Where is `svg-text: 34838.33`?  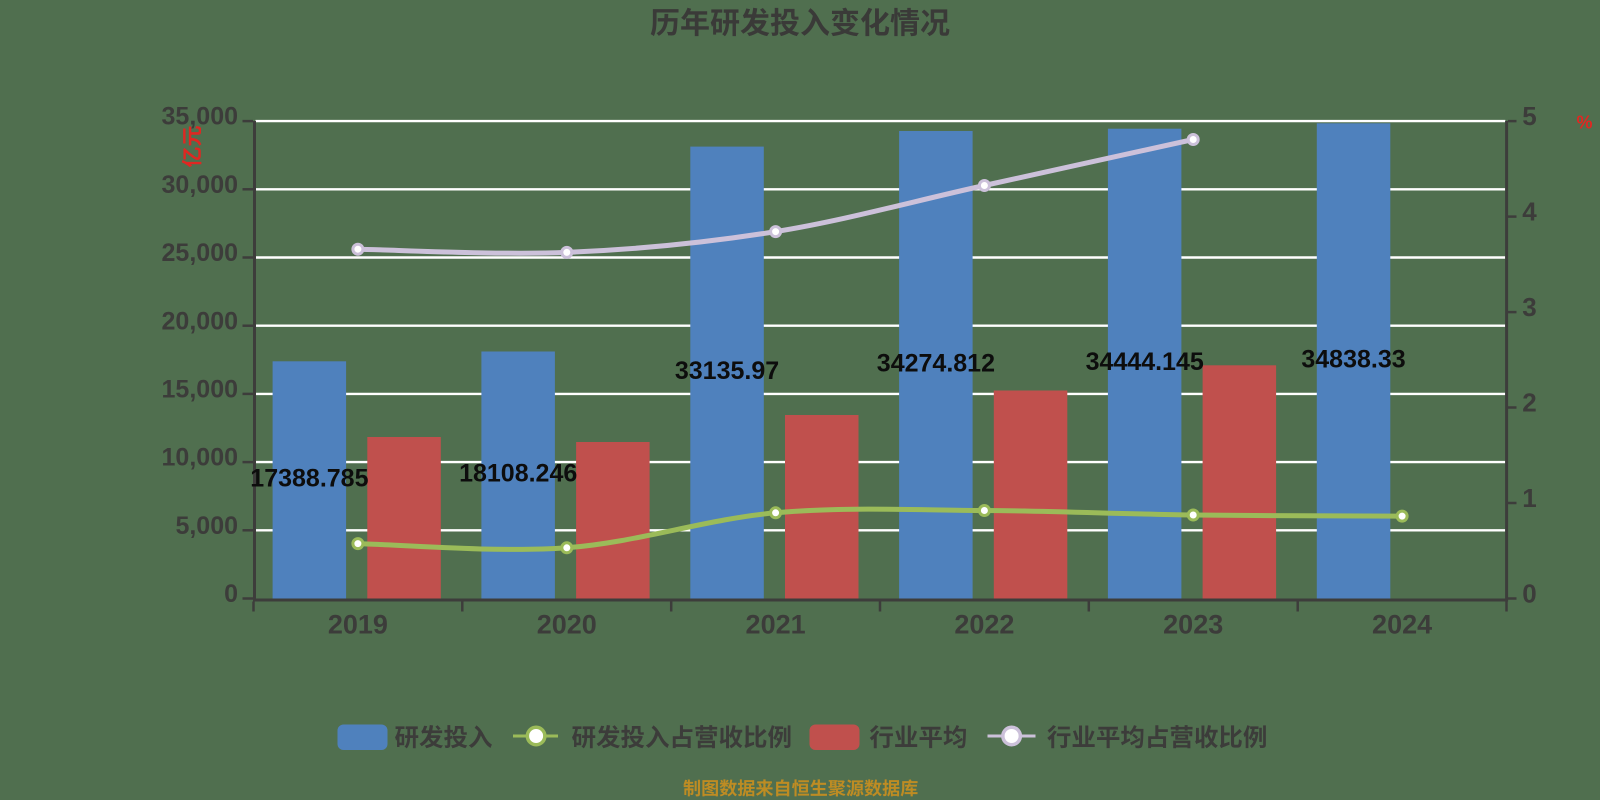 svg-text: 34838.33 is located at coordinates (1353, 360).